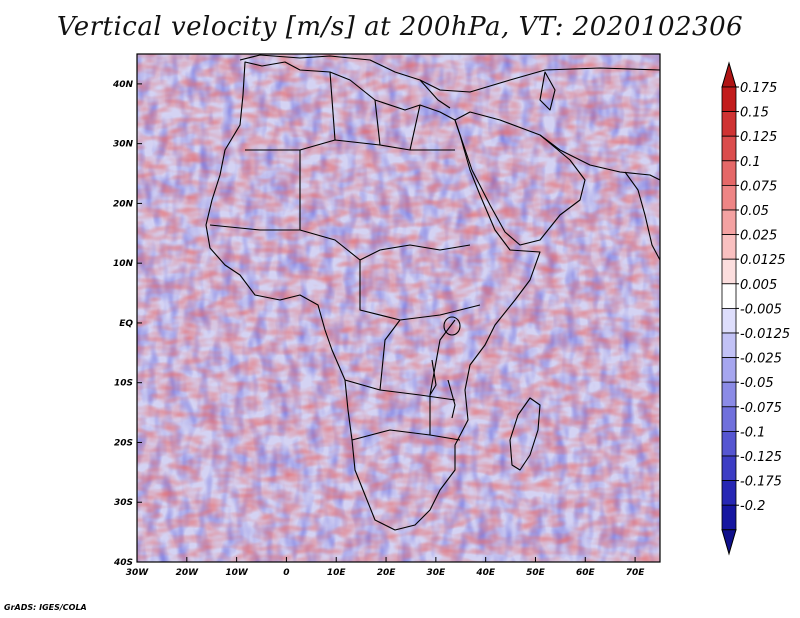  Describe the element at coordinates (750, 162) in the screenshot. I see `colorbar-label: 0.1` at that location.